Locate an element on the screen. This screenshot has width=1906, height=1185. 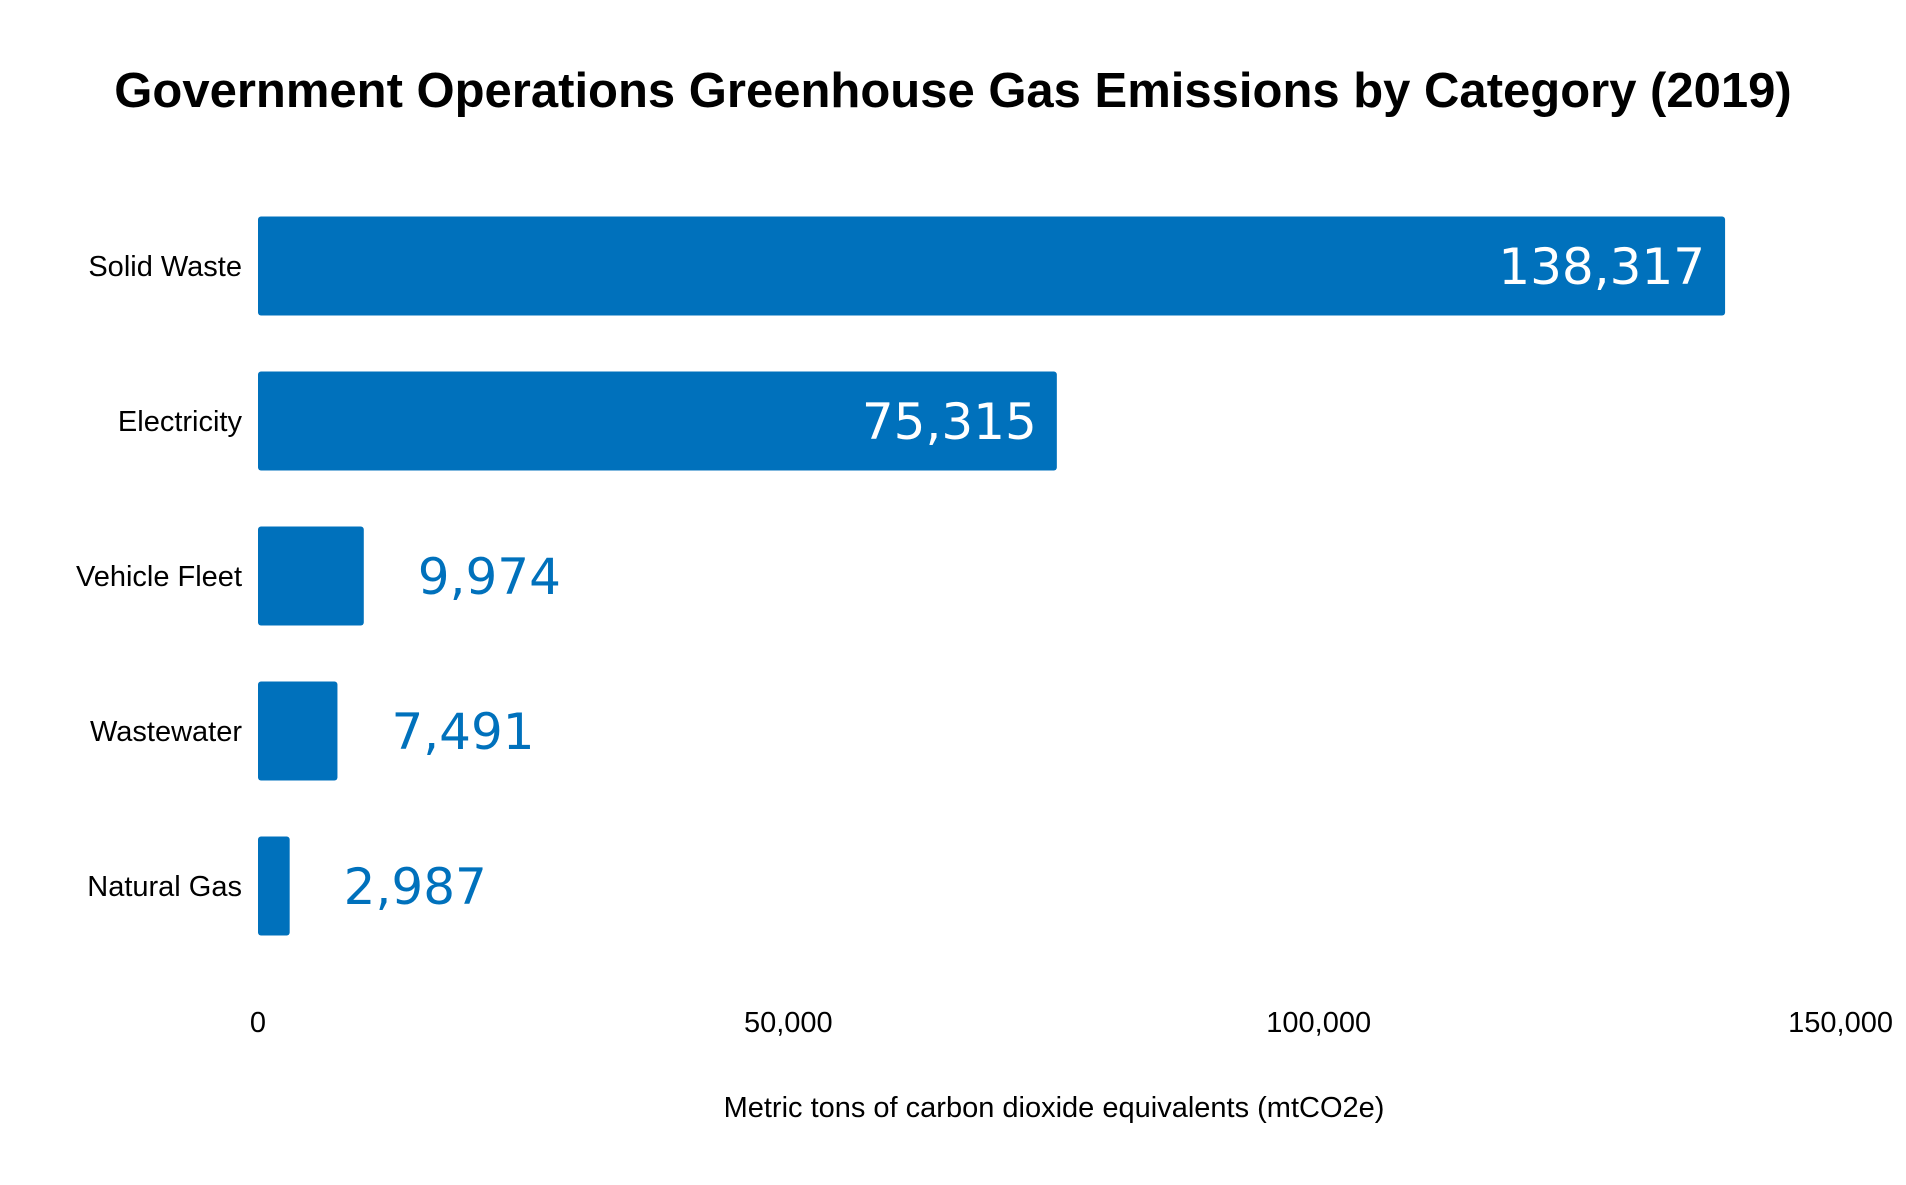
x-axis-ticks: 0 50,000 100,000 150,000 is located at coordinates (1071, 1023).